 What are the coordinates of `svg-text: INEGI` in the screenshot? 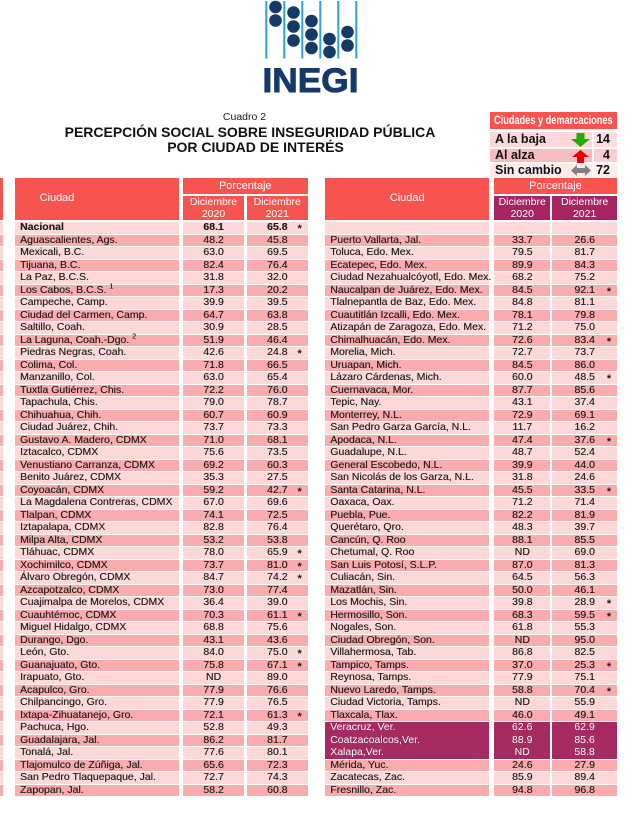 It's located at (311, 79).